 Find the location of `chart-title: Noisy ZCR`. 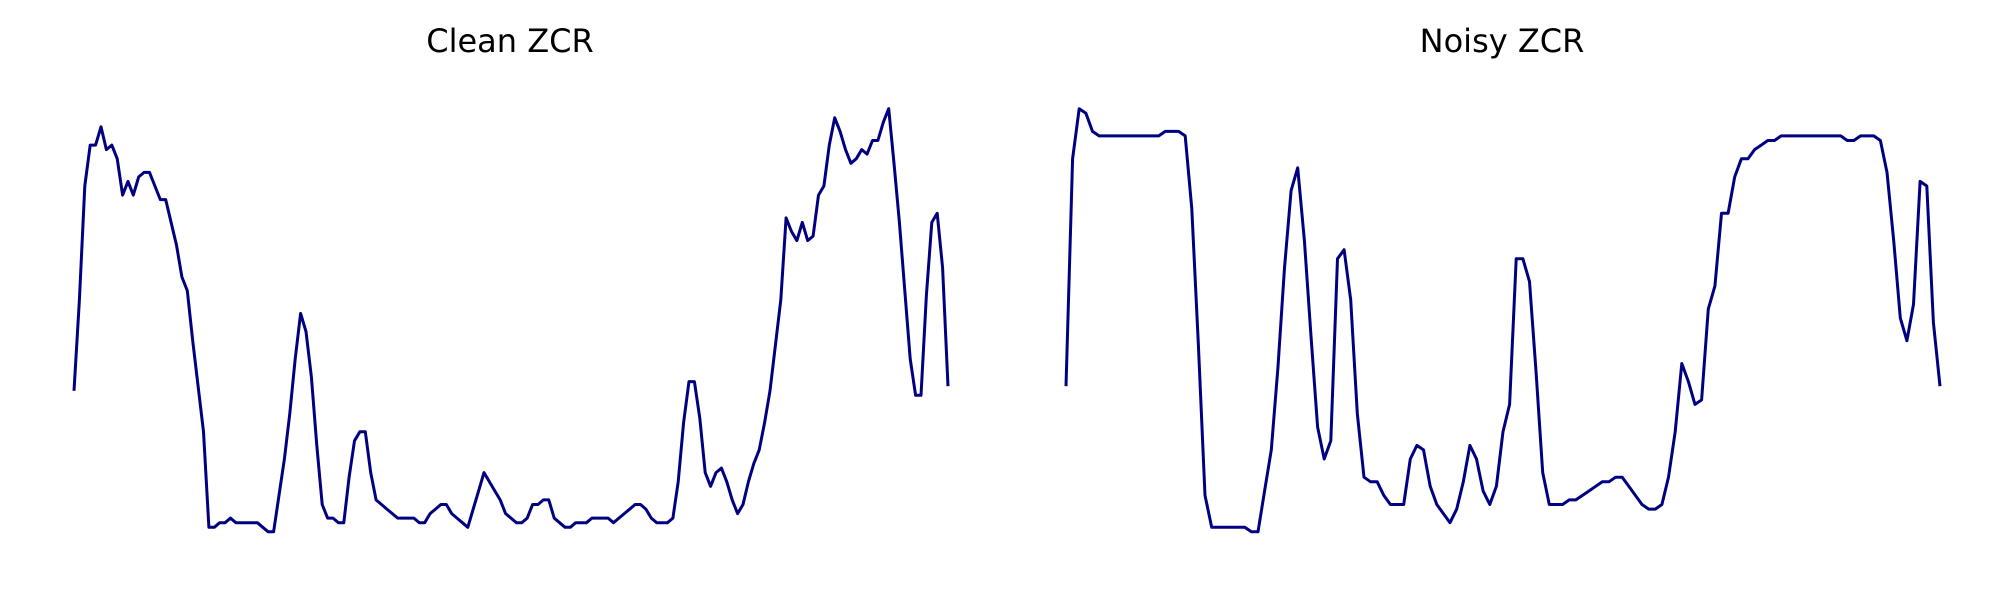

chart-title: Noisy ZCR is located at coordinates (1502, 41).